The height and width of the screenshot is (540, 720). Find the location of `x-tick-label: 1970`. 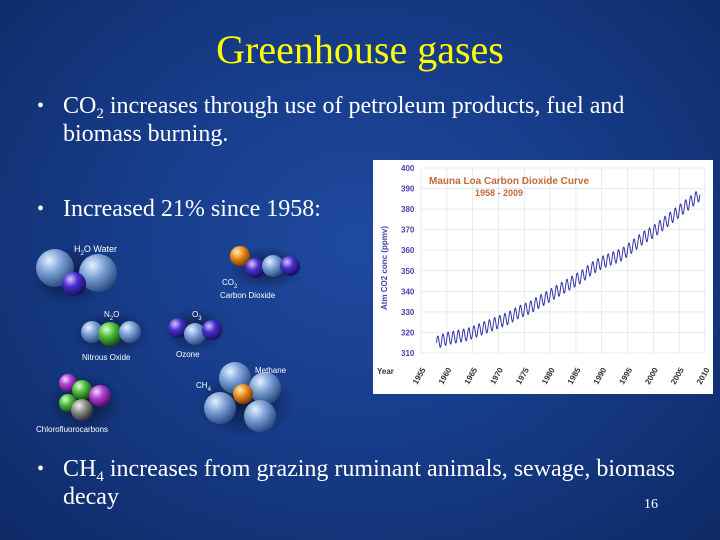

x-tick-label: 1970 is located at coordinates (496, 376).